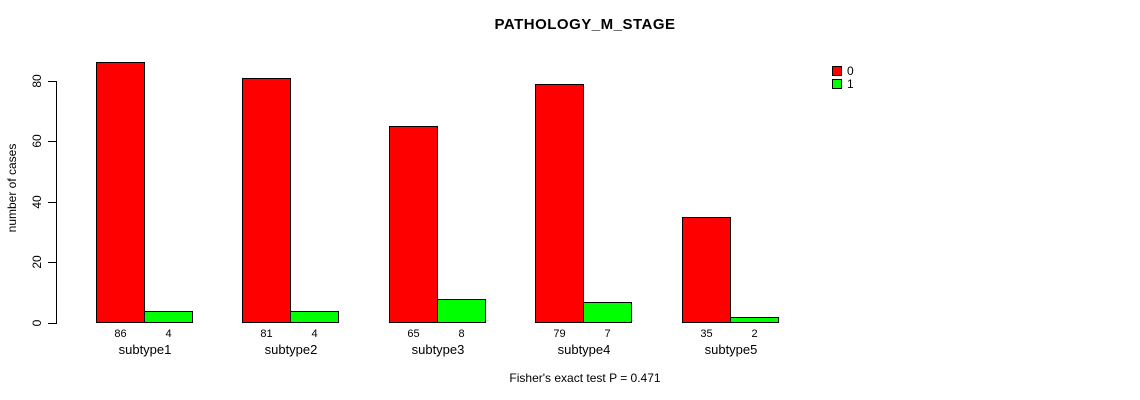  I want to click on bar-value-label: 8, so click(461, 334).